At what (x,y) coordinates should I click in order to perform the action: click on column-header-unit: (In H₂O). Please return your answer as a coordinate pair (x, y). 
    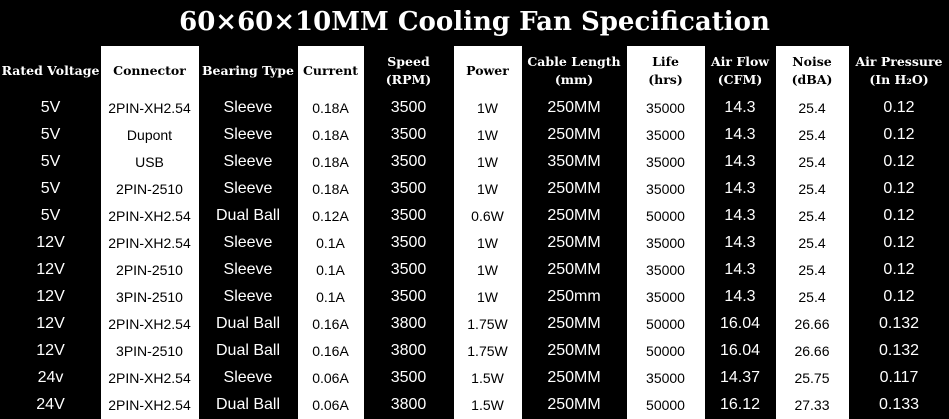
    Looking at the image, I should click on (899, 80).